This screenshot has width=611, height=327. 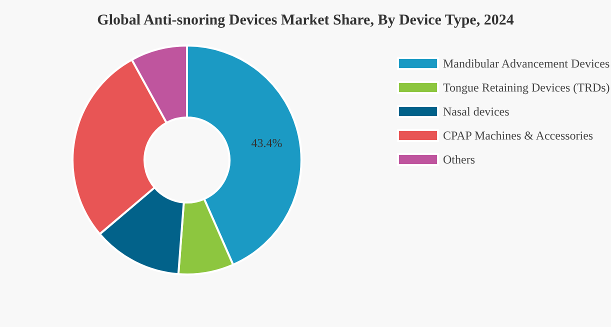 I want to click on legend-label: Others, so click(x=459, y=159).